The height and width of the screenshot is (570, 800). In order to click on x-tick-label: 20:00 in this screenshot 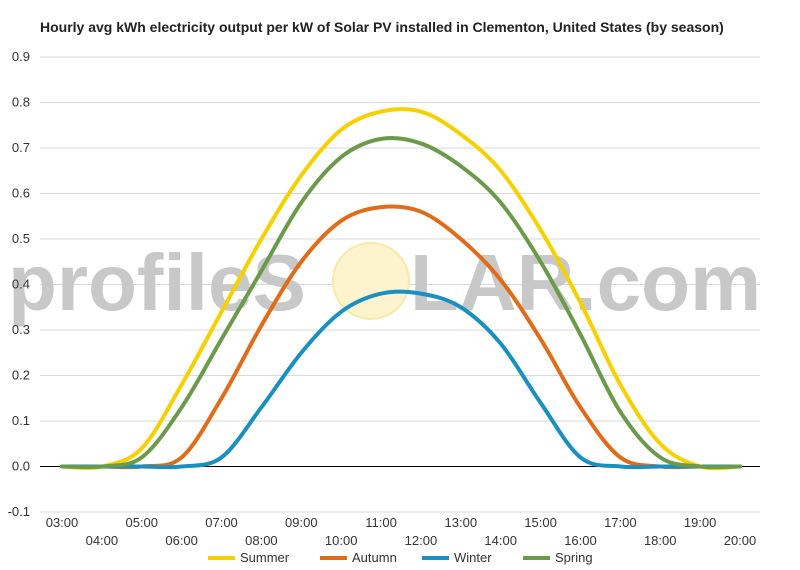, I will do `click(740, 540)`.